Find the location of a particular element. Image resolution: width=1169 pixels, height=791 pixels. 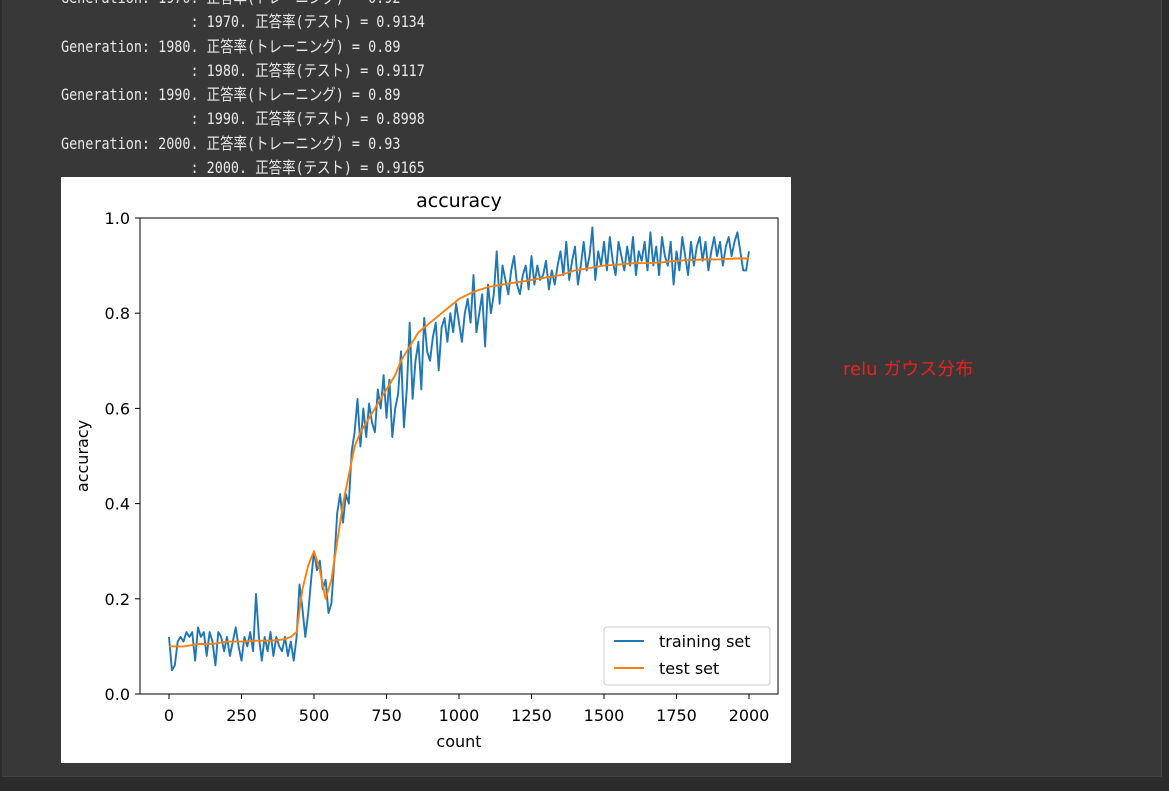

legend-label: training set is located at coordinates (705, 641).